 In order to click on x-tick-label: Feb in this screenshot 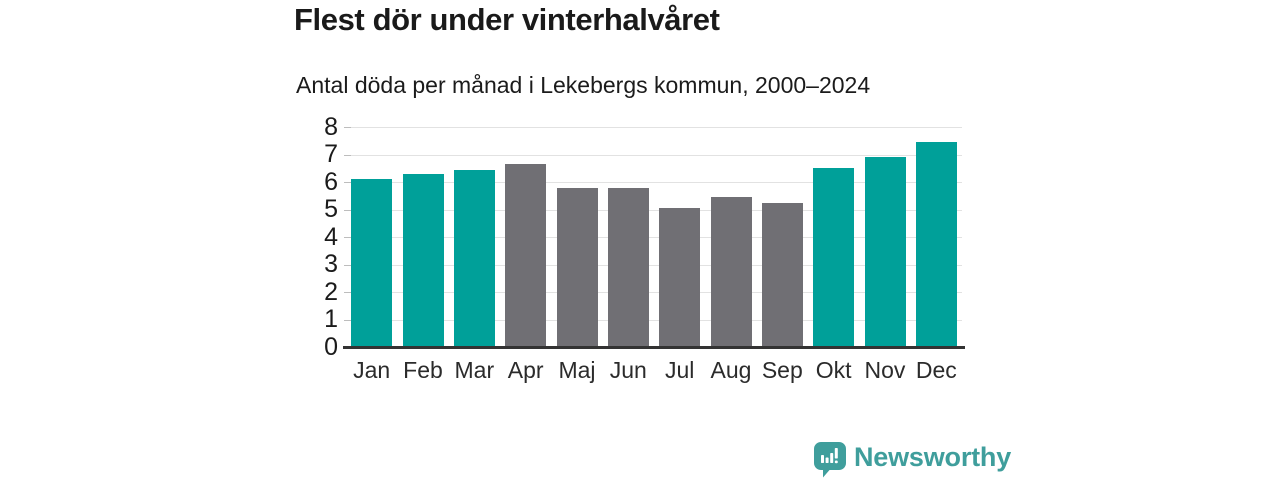, I will do `click(423, 370)`.